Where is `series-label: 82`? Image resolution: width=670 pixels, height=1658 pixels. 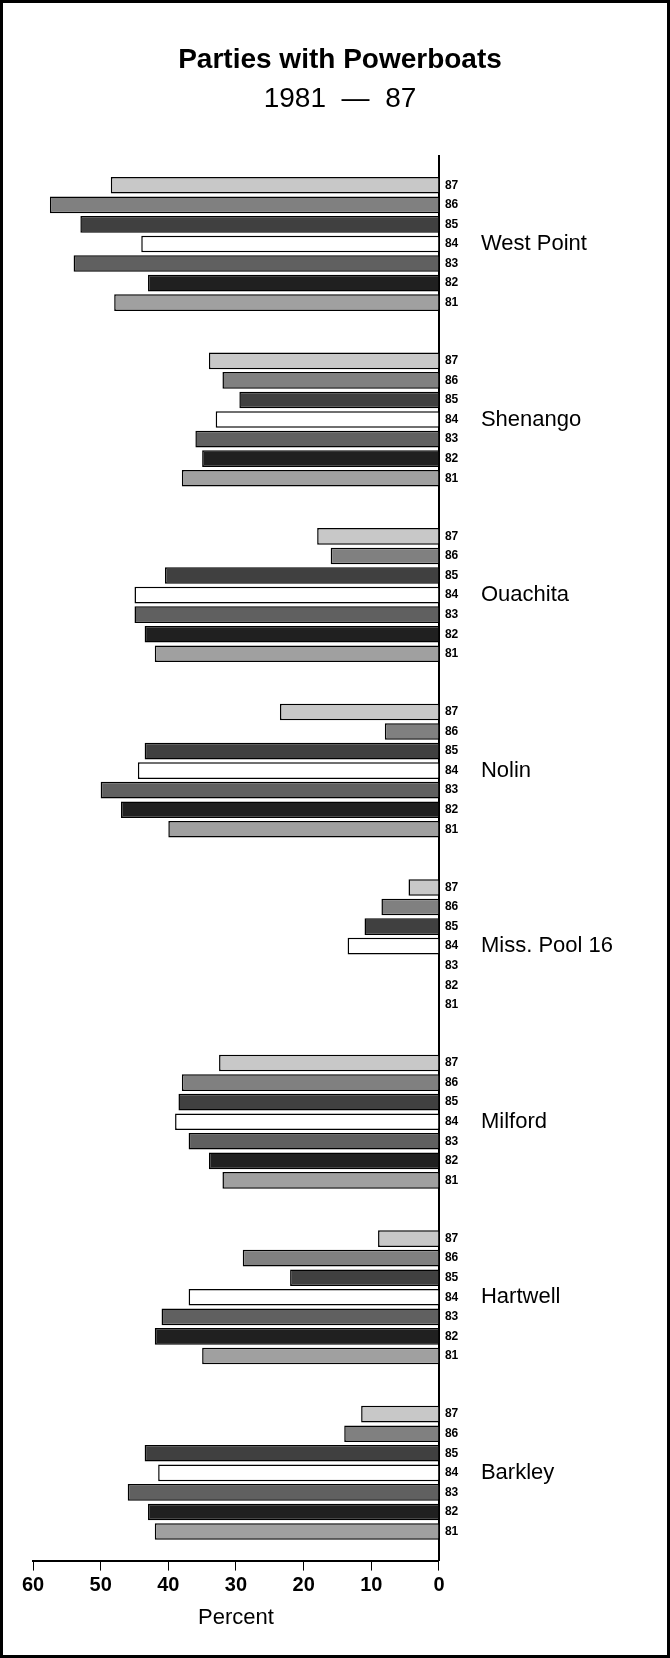 series-label: 82 is located at coordinates (451, 282).